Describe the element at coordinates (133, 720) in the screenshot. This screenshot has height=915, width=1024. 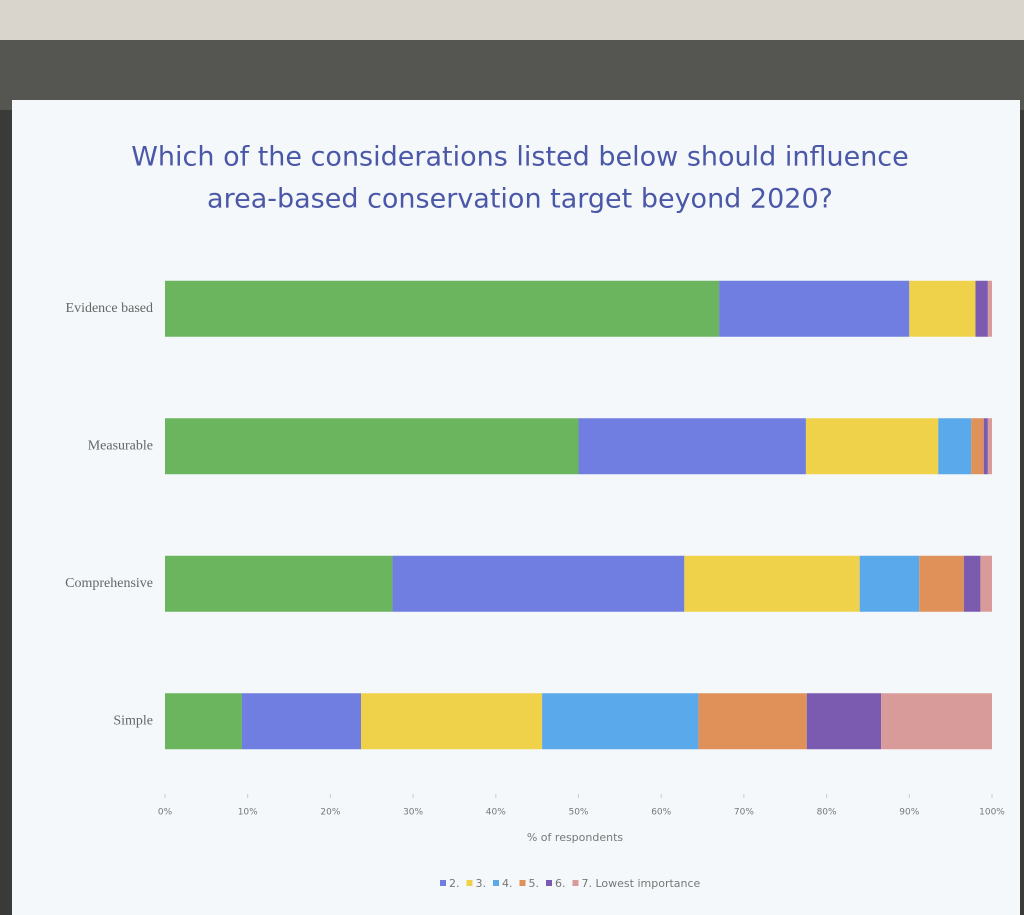
I see `y-tick-label: Simple` at that location.